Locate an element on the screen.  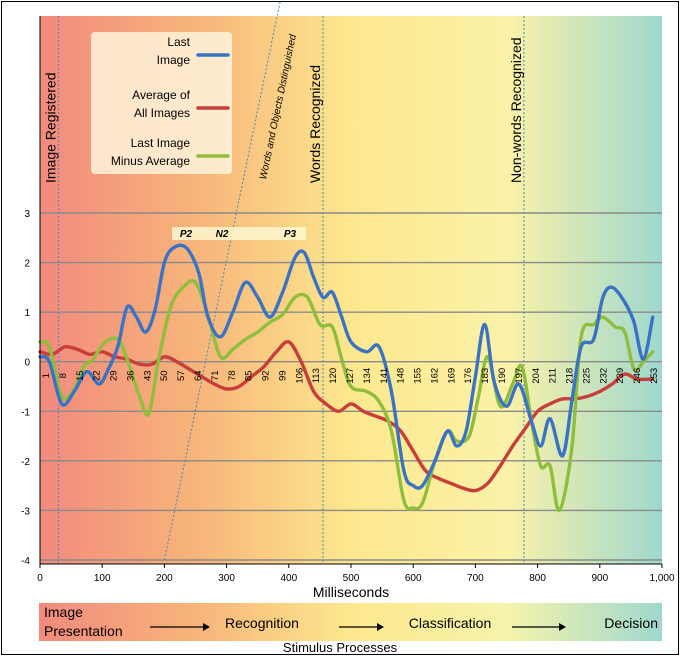
sample-label: 1 is located at coordinates (46, 375).